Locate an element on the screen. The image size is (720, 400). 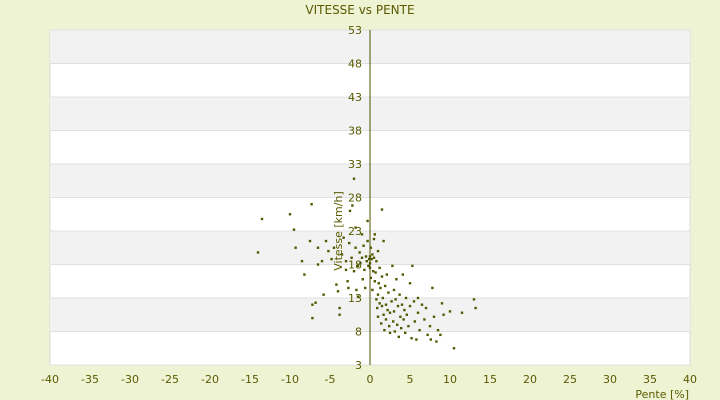
chart-title: VITESSE vs PENTE is located at coordinates (359, 10).